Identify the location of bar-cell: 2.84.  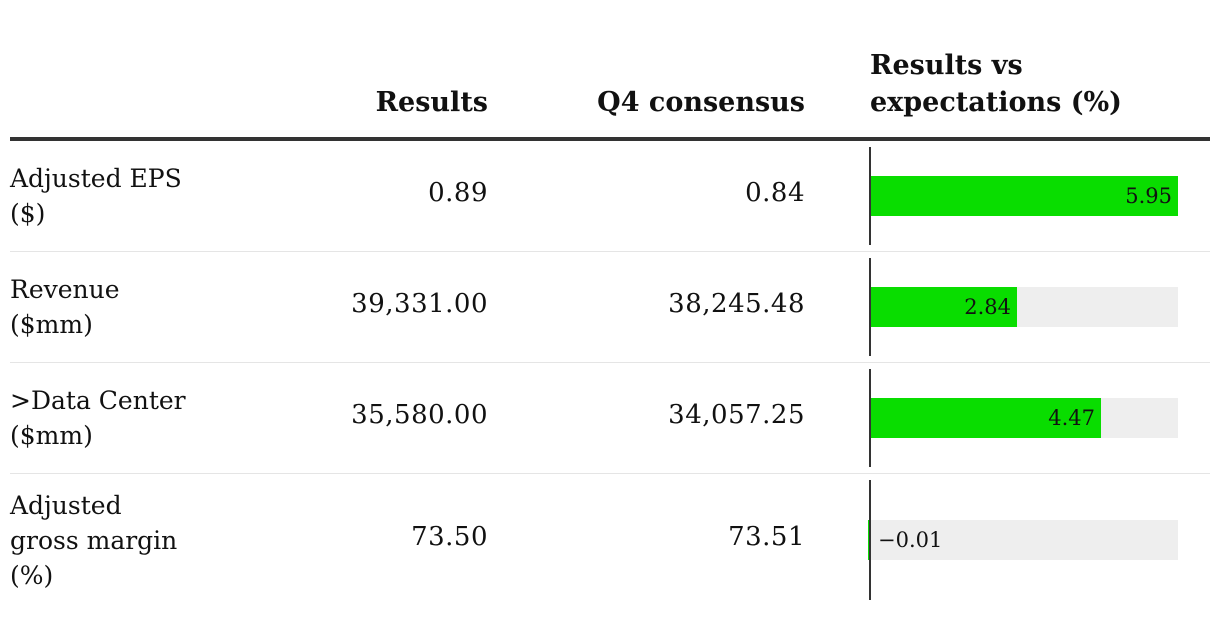
(1023, 307).